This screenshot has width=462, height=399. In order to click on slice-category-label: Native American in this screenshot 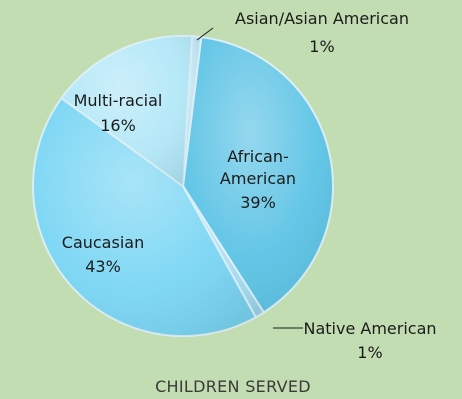, I will do `click(369, 328)`.